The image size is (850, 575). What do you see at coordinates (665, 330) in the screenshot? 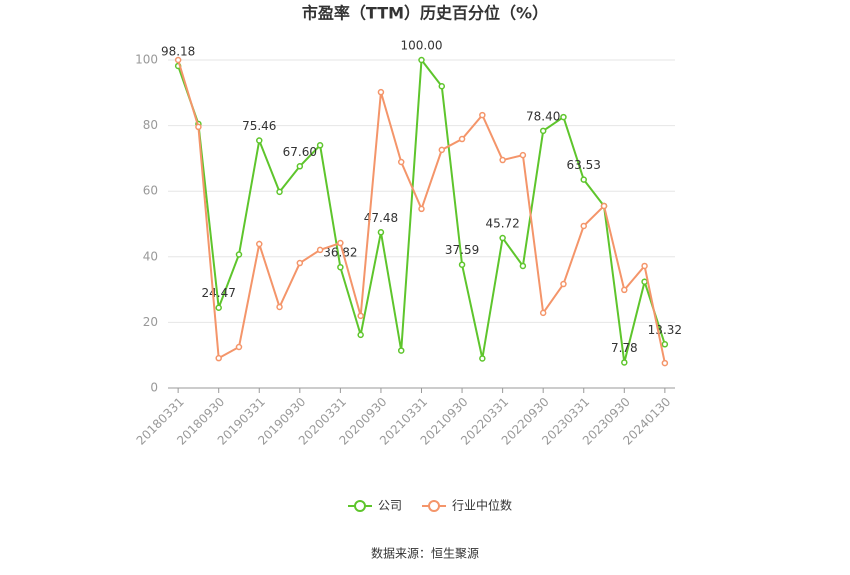
I see `data-label: 13.32` at bounding box center [665, 330].